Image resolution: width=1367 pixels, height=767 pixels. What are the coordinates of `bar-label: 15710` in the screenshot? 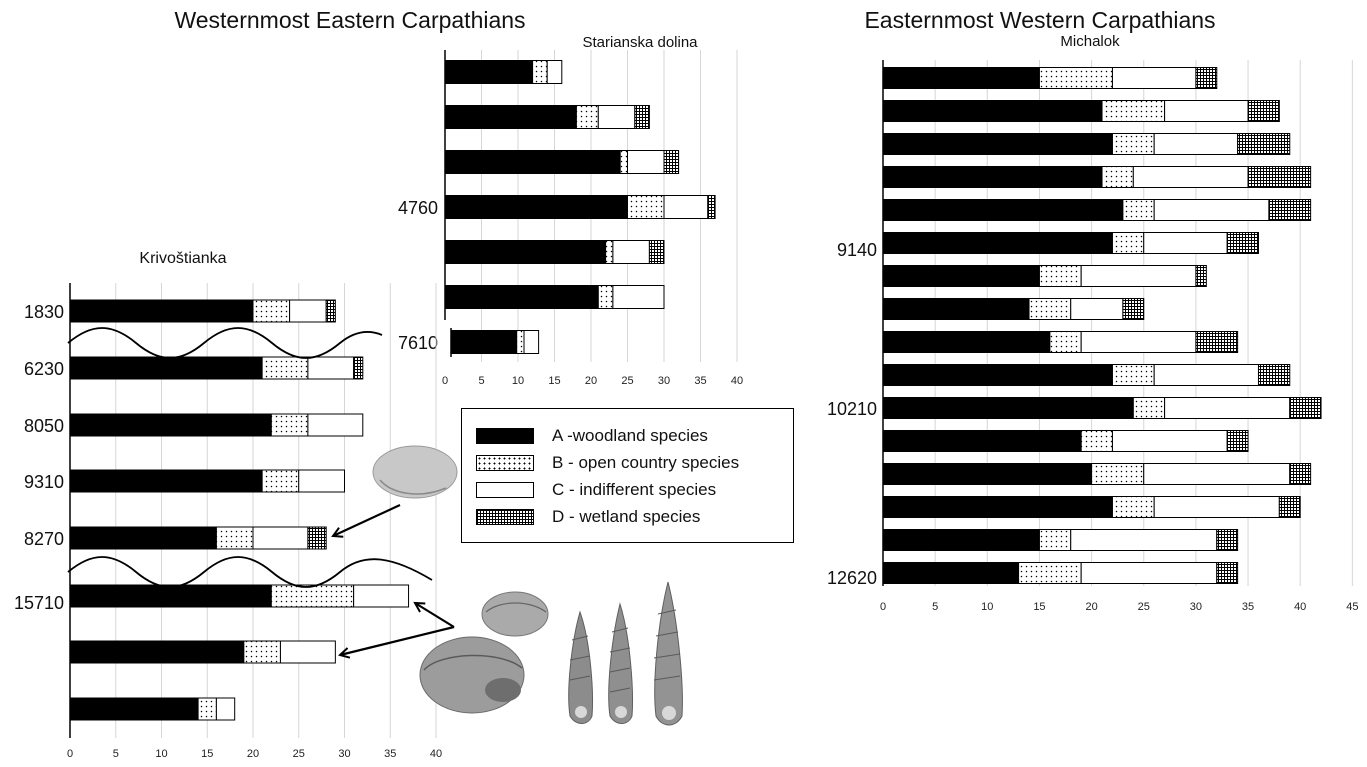 It's located at (39, 603).